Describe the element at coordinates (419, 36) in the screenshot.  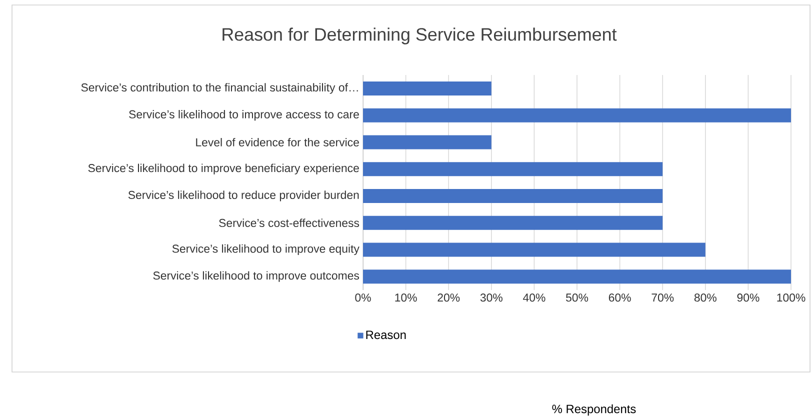
I see `chart-title: Reason for Determining Service Reiumbursement` at that location.